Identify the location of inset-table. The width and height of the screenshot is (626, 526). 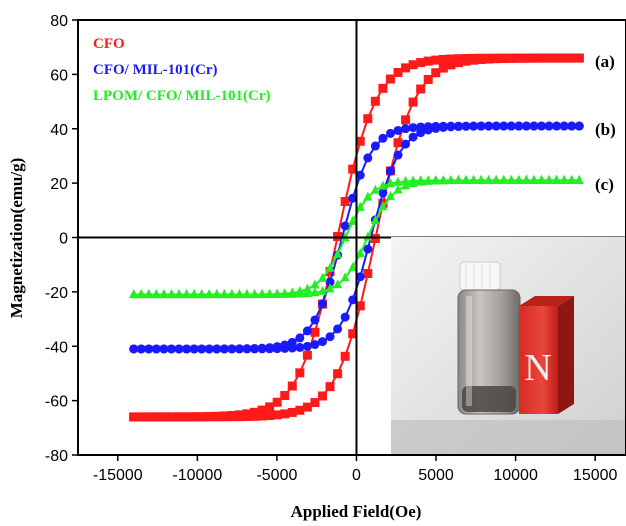
(508, 437).